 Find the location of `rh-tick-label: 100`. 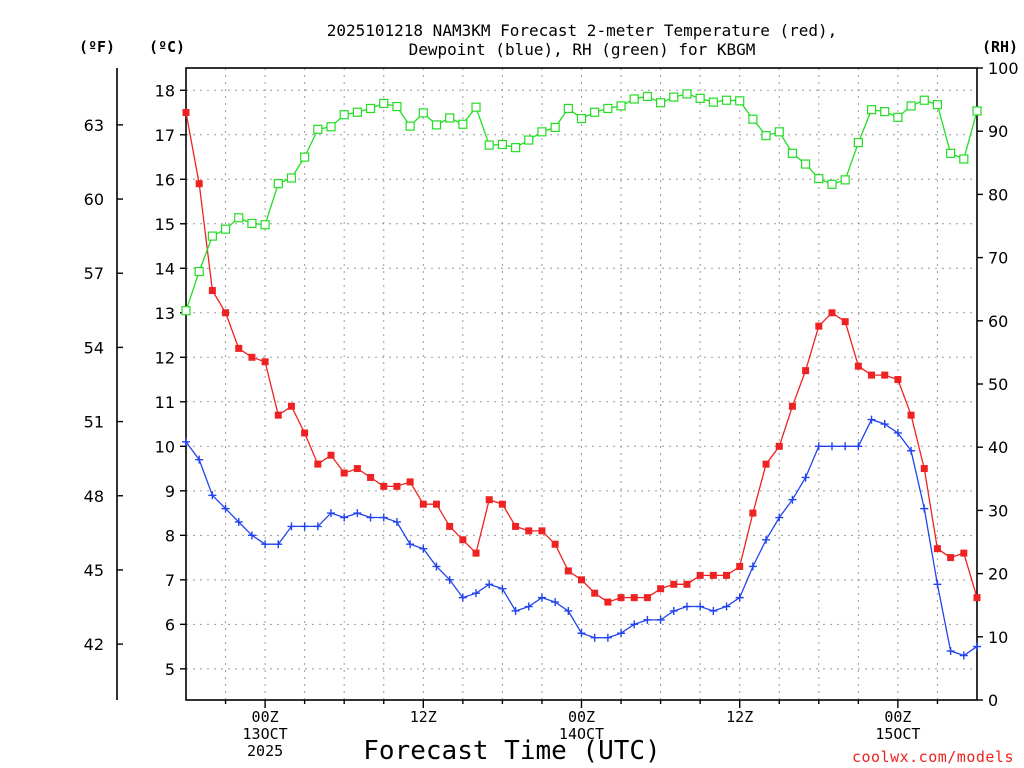

rh-tick-label: 100 is located at coordinates (1003, 68).